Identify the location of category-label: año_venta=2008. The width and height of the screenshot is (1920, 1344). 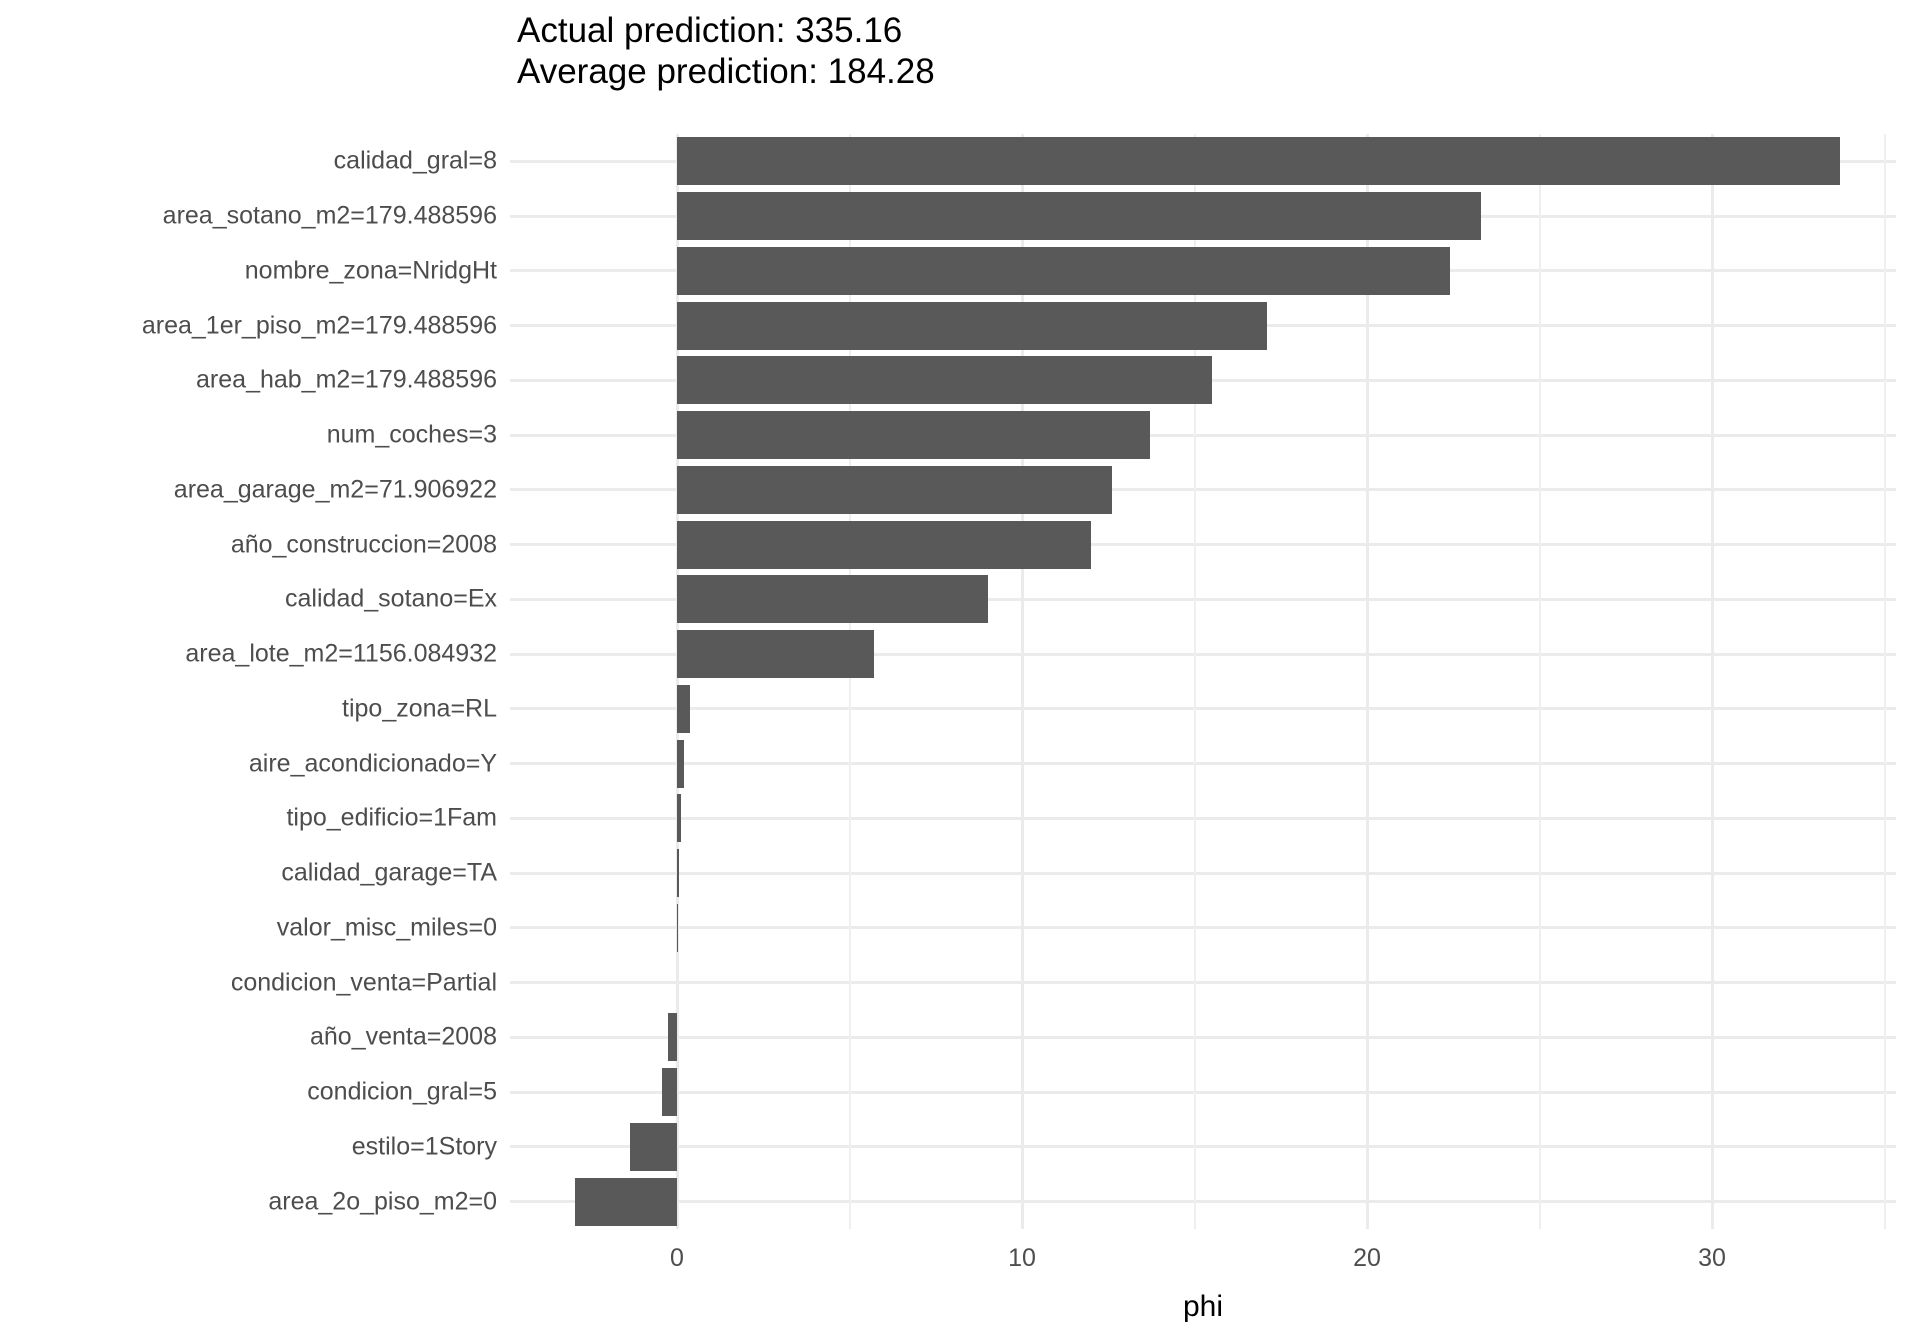
(403, 1036).